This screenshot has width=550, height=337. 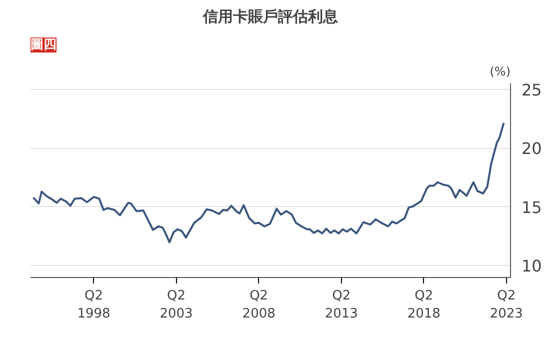 What do you see at coordinates (270, 17) in the screenshot?
I see `chart-title: 信用卡賬戶評估利息` at bounding box center [270, 17].